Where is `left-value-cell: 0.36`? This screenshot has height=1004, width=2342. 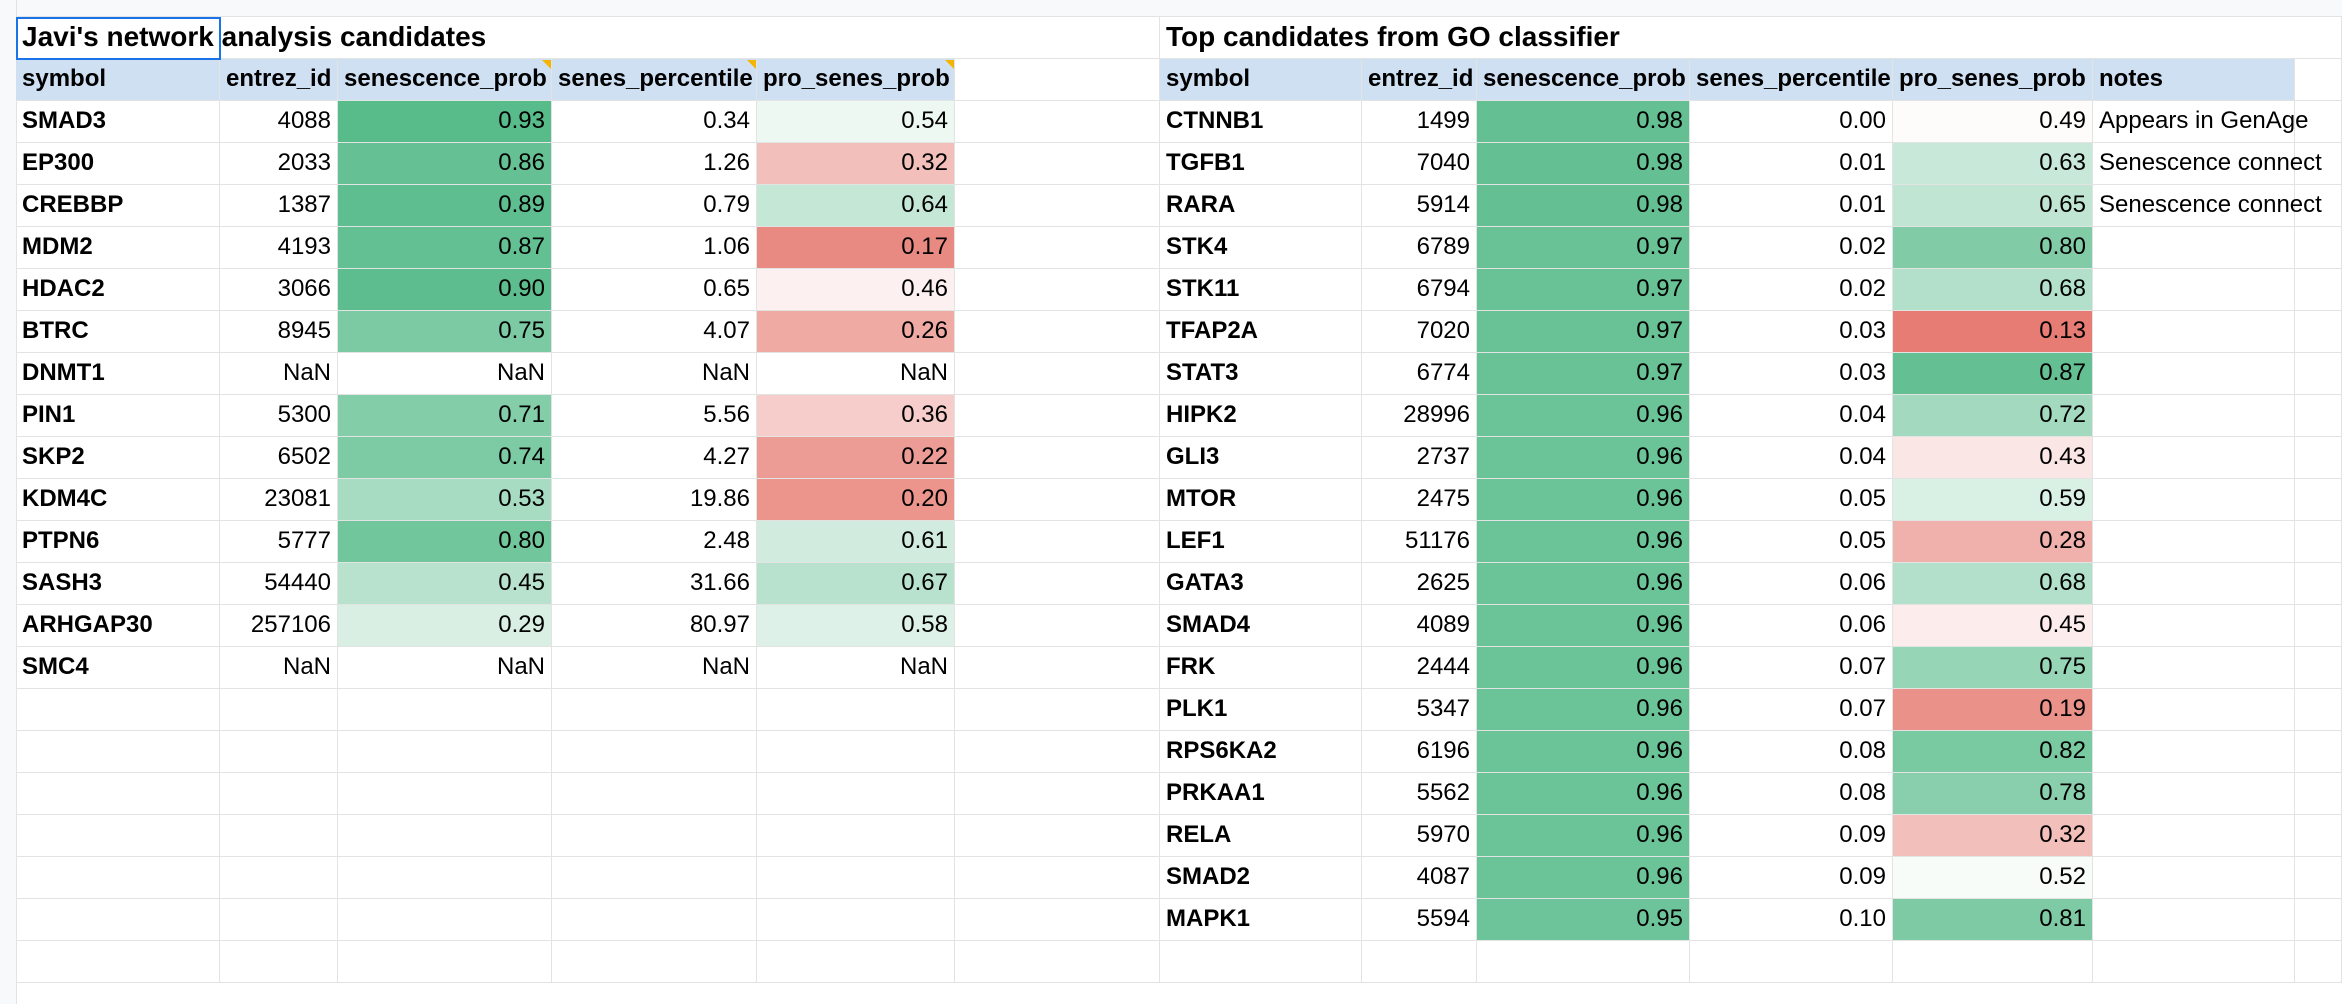
left-value-cell: 0.36 is located at coordinates (856, 416).